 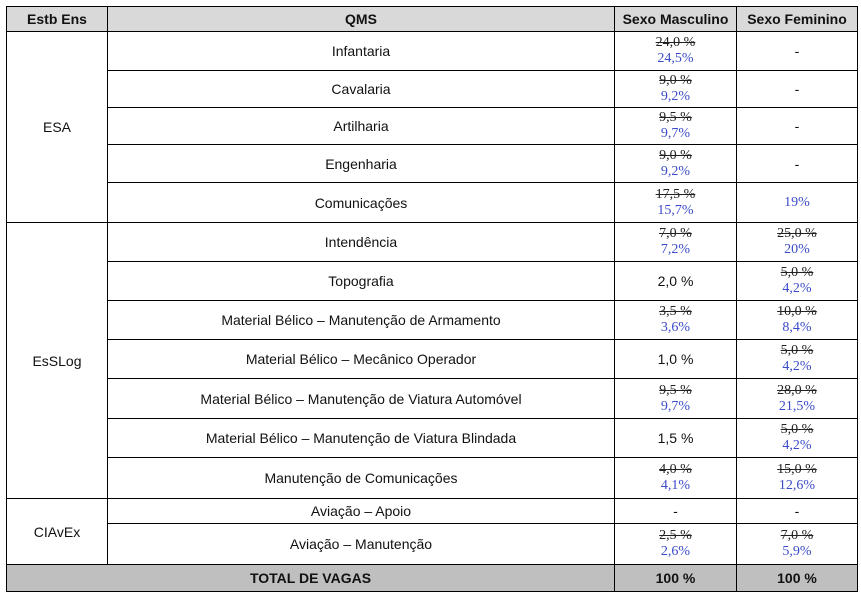 I want to click on masc-cell: 1,5 %, so click(x=675, y=438).